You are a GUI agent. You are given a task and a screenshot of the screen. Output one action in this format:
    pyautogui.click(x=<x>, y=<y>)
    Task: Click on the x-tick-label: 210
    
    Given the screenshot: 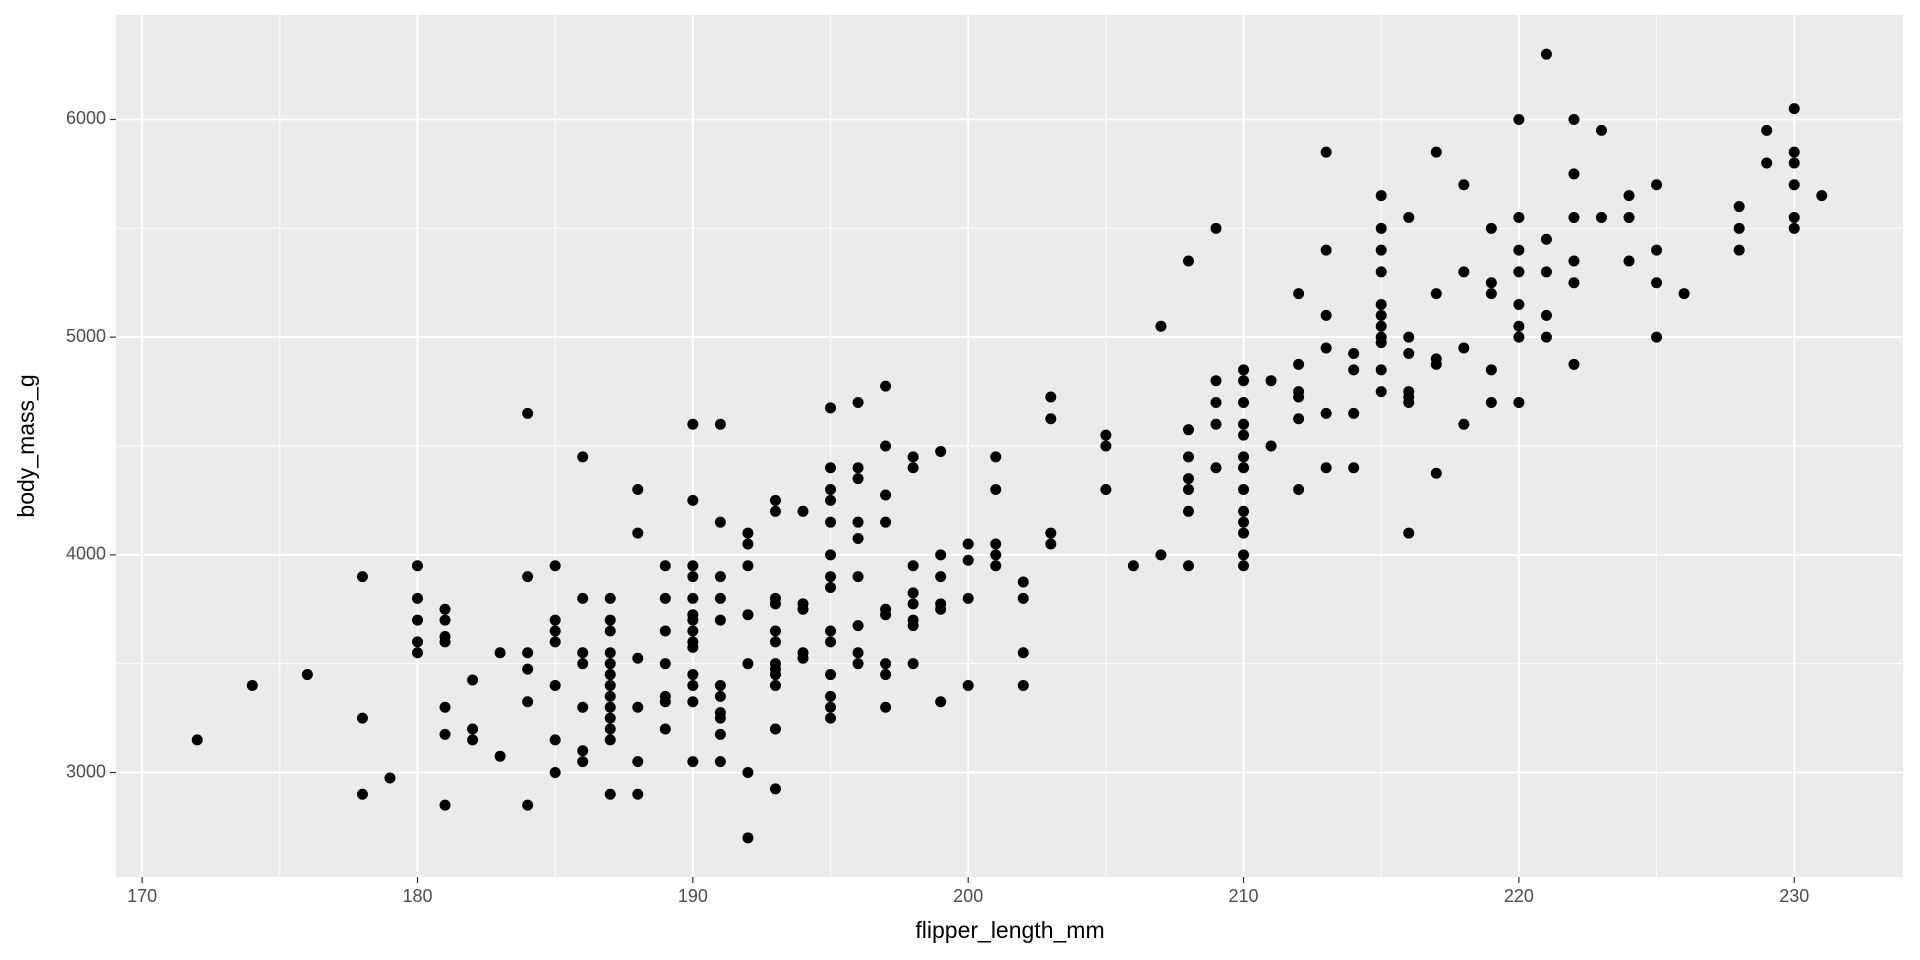 What is the action you would take?
    pyautogui.click(x=1244, y=896)
    